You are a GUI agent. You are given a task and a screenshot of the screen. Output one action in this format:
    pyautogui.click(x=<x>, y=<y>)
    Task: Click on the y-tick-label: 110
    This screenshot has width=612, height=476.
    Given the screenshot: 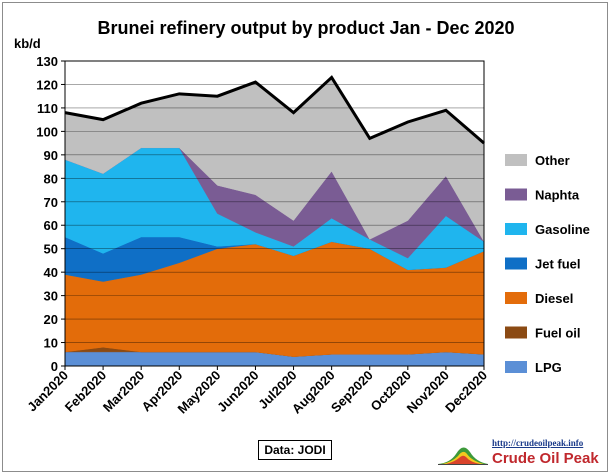 What is the action you would take?
    pyautogui.click(x=47, y=108)
    